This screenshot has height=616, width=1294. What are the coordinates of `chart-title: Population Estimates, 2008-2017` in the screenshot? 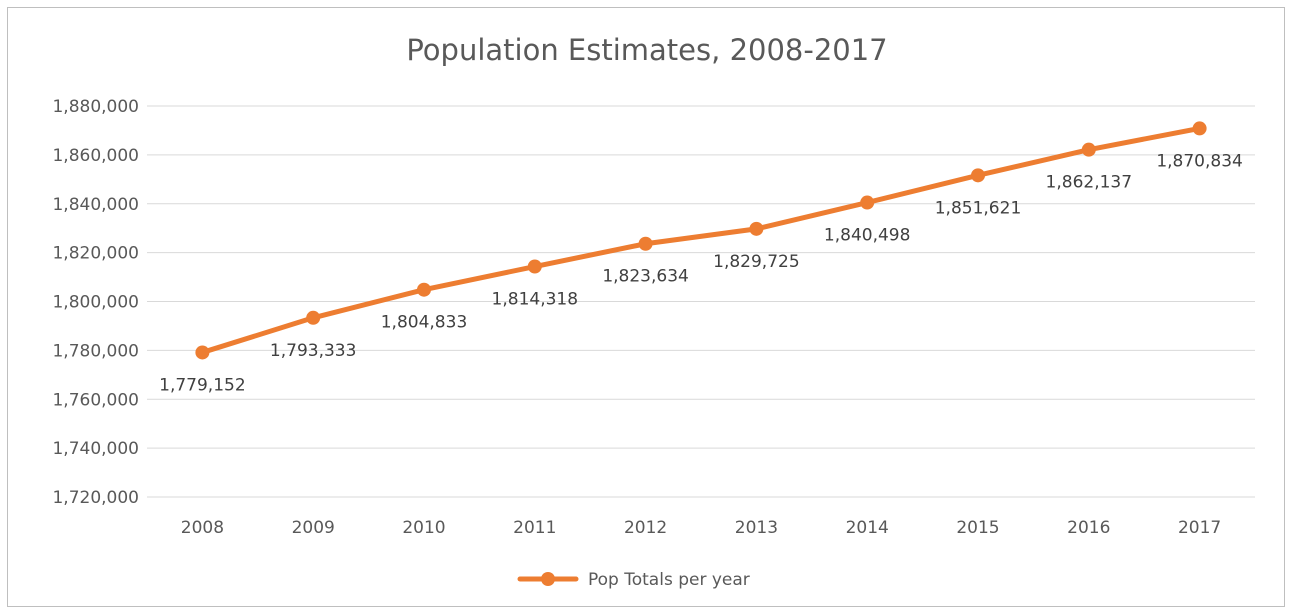 It's located at (646, 50).